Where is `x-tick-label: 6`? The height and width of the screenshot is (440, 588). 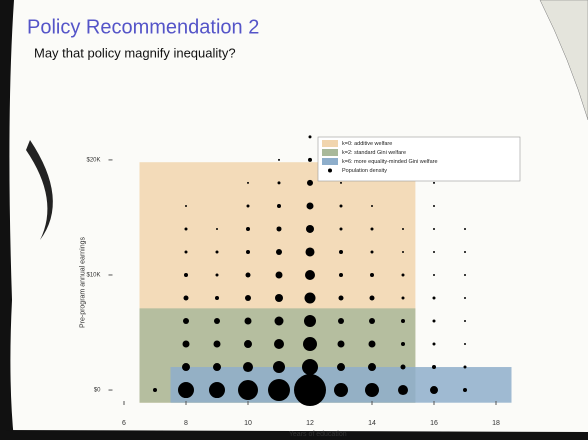 x-tick-label: 6 is located at coordinates (124, 423).